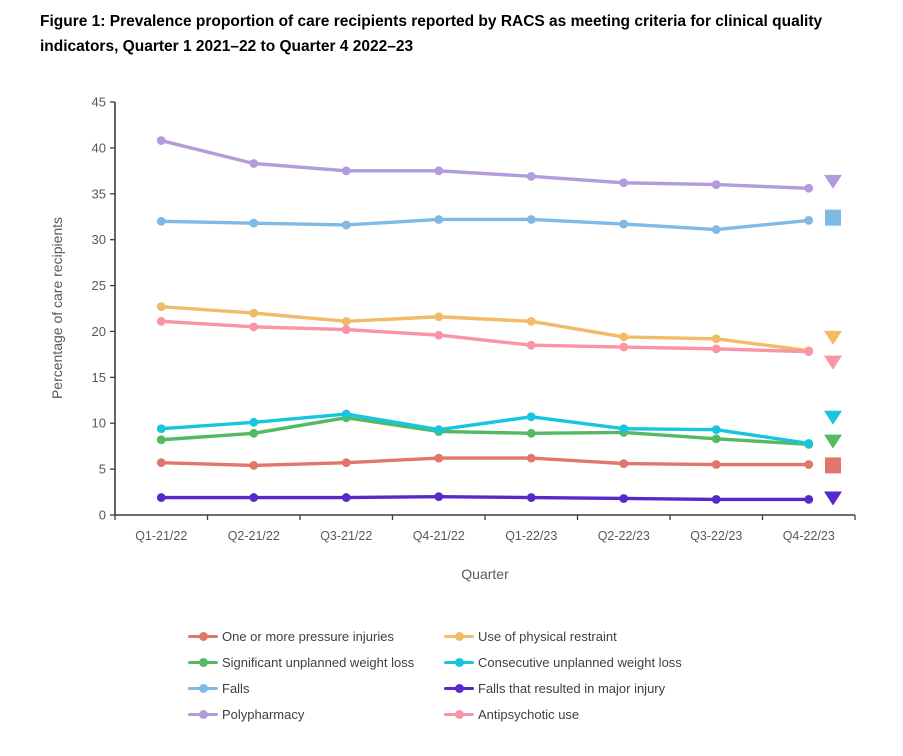 The height and width of the screenshot is (756, 903). I want to click on series-one-or-more-pressure-injuries, so click(498, 463).